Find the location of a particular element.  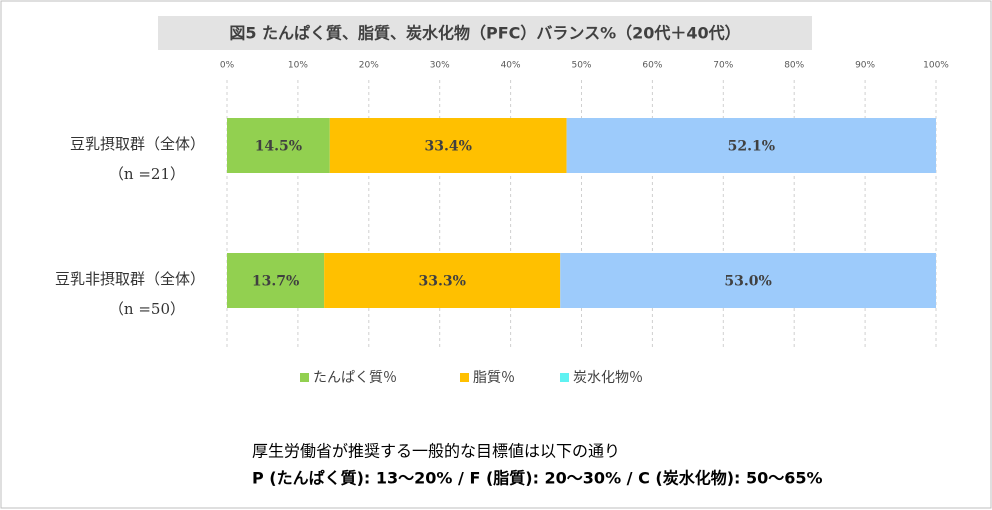

x-tick-label: 100% is located at coordinates (936, 66).